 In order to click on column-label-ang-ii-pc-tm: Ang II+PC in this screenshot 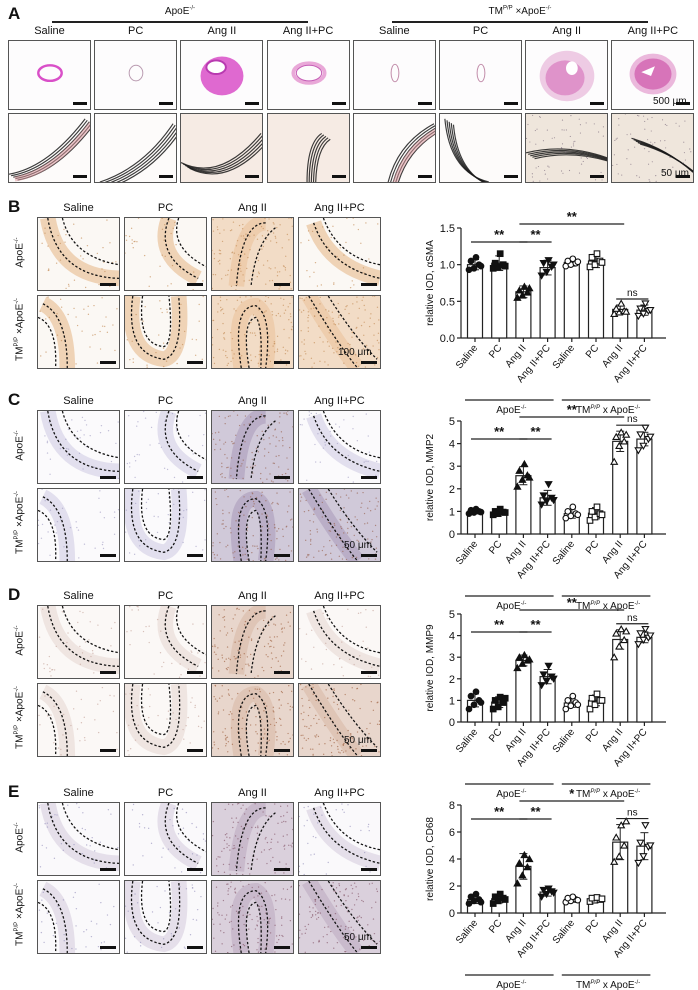, I will do `click(653, 31)`.